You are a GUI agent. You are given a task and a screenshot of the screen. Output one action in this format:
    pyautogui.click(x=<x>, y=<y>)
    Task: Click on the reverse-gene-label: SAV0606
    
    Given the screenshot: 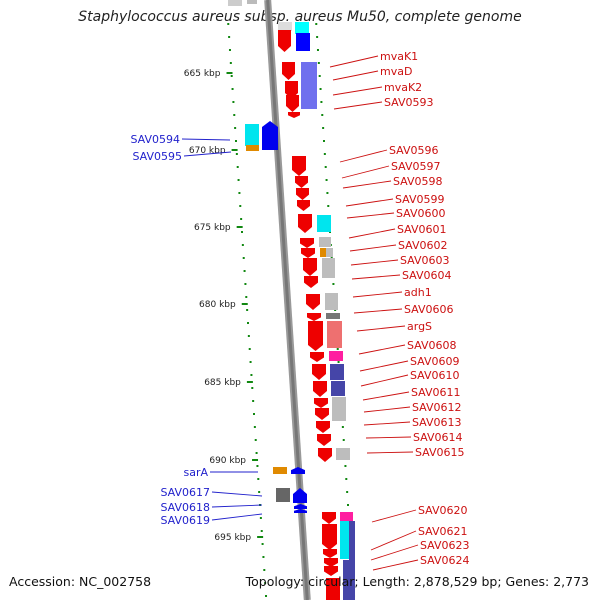 What is the action you would take?
    pyautogui.click(x=429, y=309)
    